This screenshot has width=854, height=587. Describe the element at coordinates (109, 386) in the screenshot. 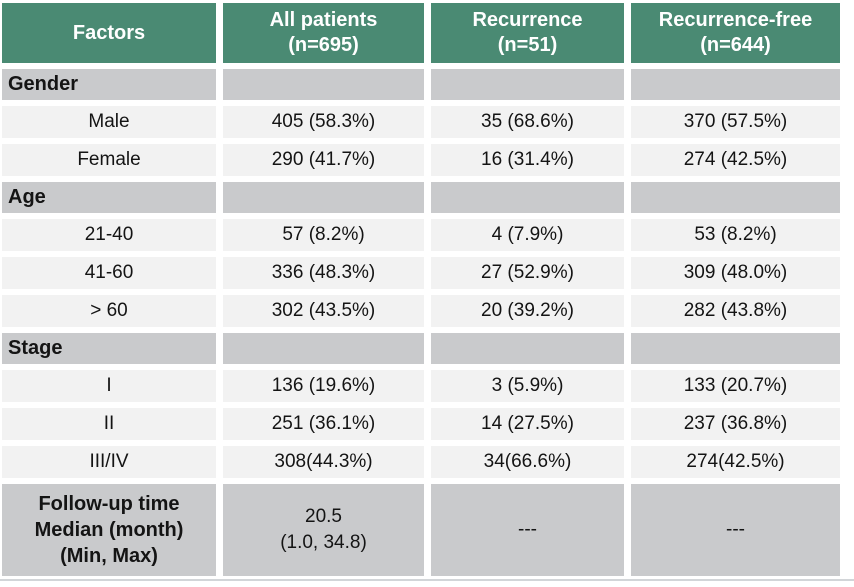

I see `factor-cell: I` at that location.